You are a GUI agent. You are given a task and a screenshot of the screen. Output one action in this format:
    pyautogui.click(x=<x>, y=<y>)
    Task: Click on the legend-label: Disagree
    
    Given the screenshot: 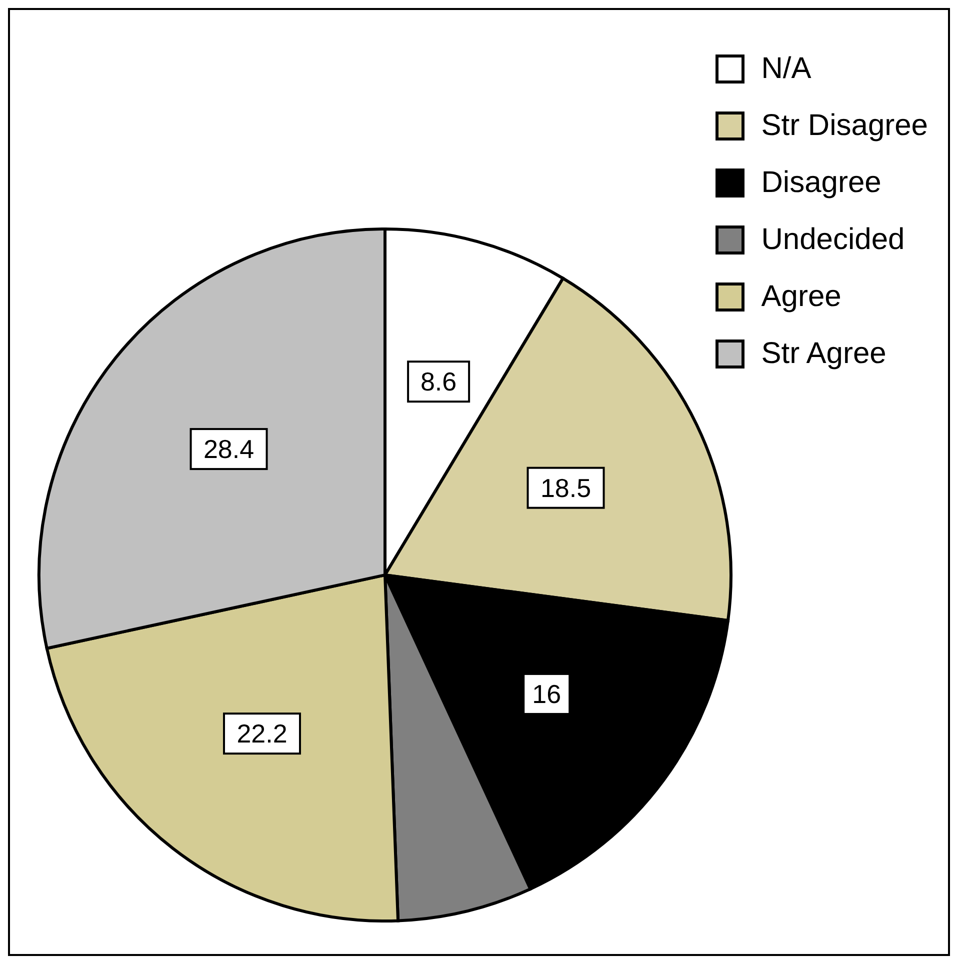 What is the action you would take?
    pyautogui.click(x=821, y=182)
    